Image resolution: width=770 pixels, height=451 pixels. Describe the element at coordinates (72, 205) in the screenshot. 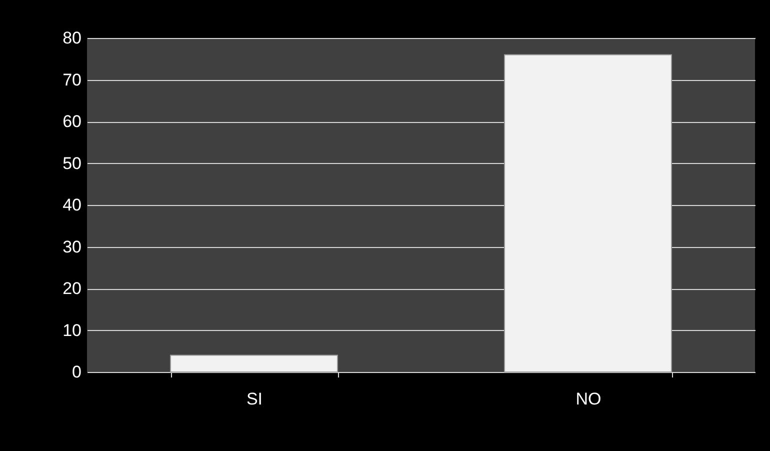

I see `y-tick-label: 40` at that location.